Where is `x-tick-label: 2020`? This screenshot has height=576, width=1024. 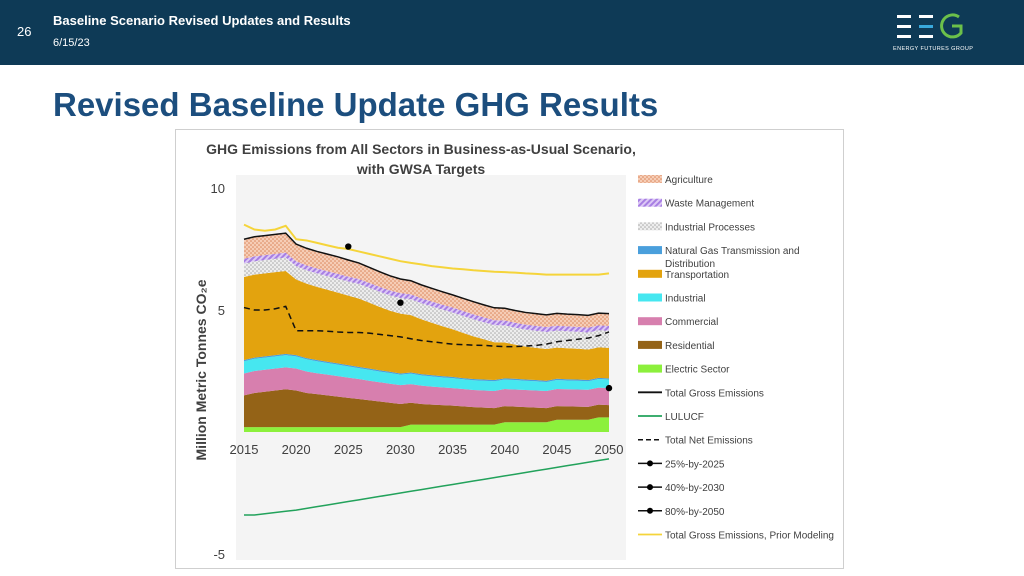 x-tick-label: 2020 is located at coordinates (296, 449).